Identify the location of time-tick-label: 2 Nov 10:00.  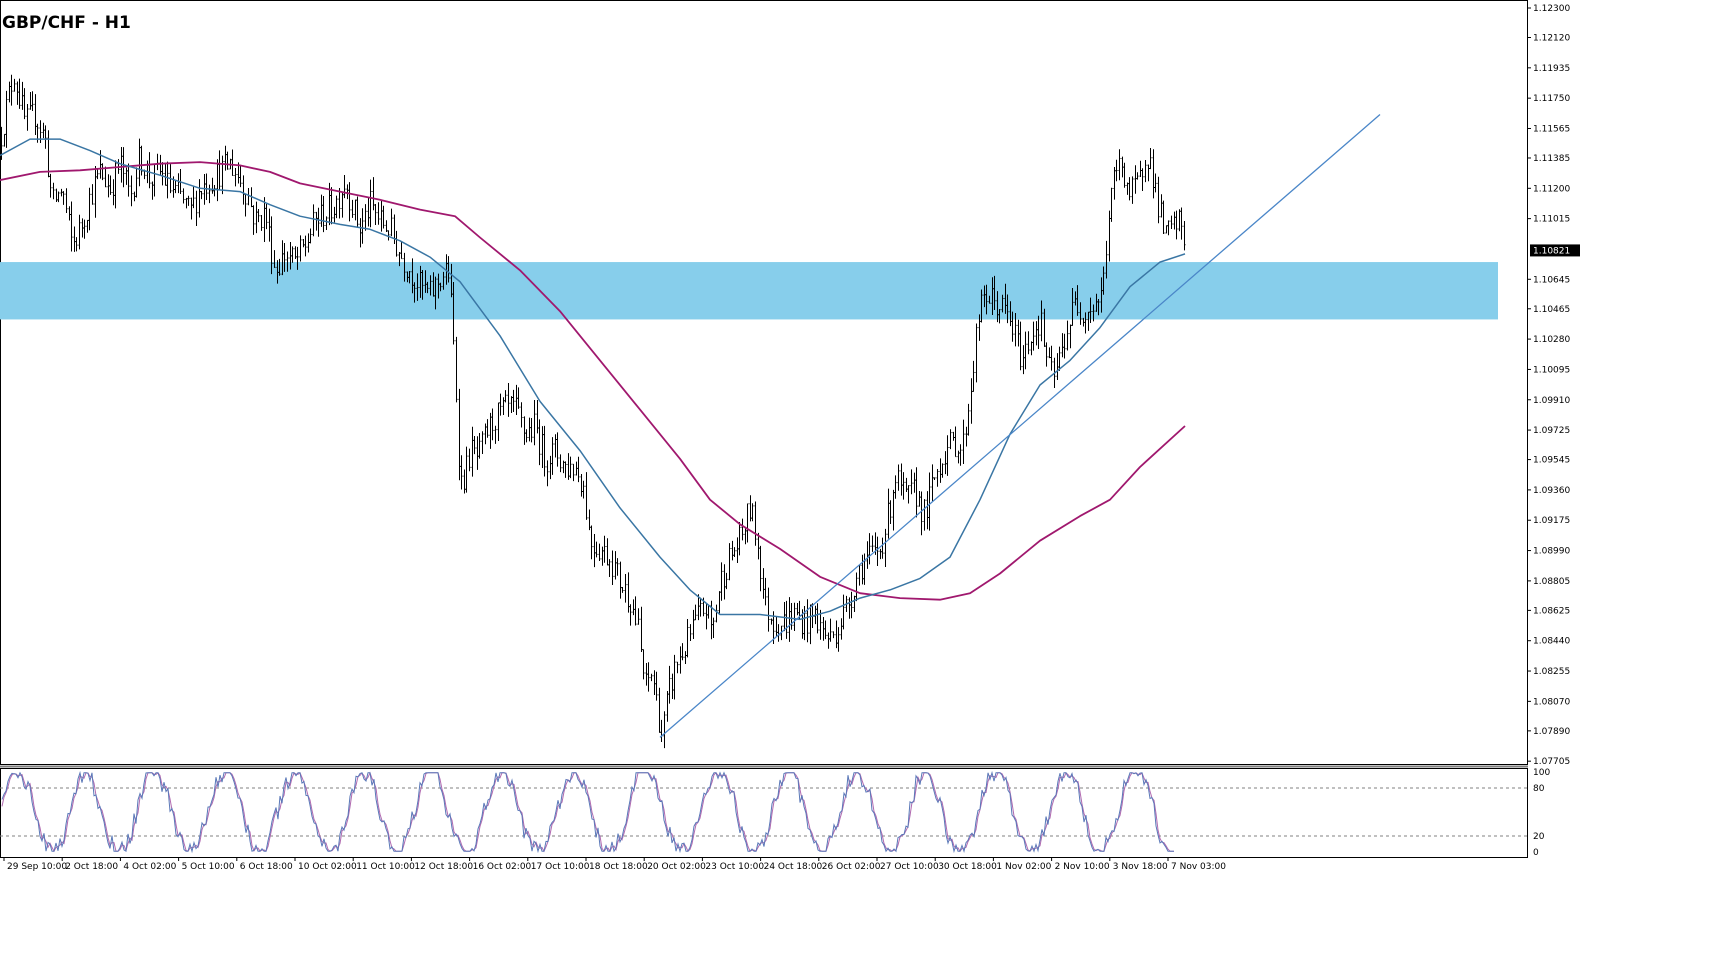
(1082, 867).